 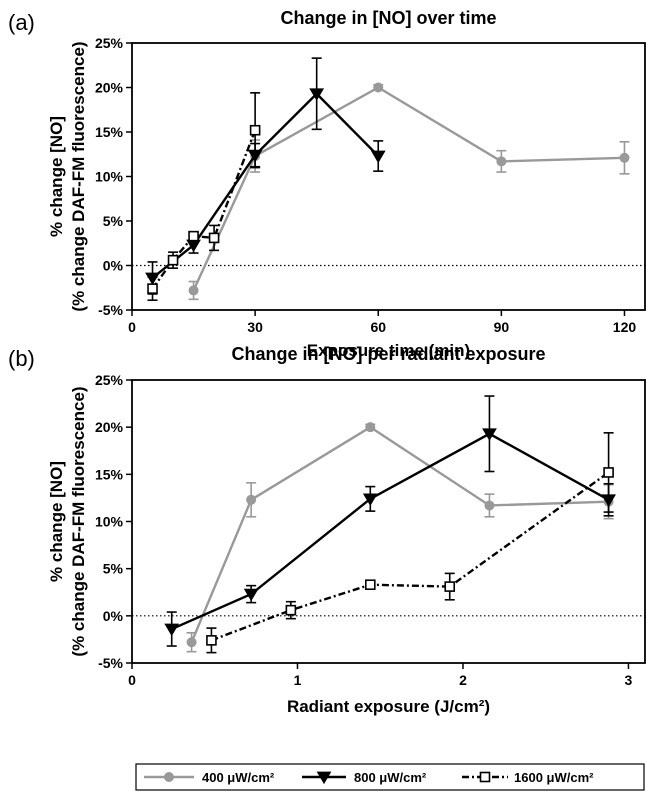 What do you see at coordinates (502, 327) in the screenshot?
I see `x-tick-label: 90` at bounding box center [502, 327].